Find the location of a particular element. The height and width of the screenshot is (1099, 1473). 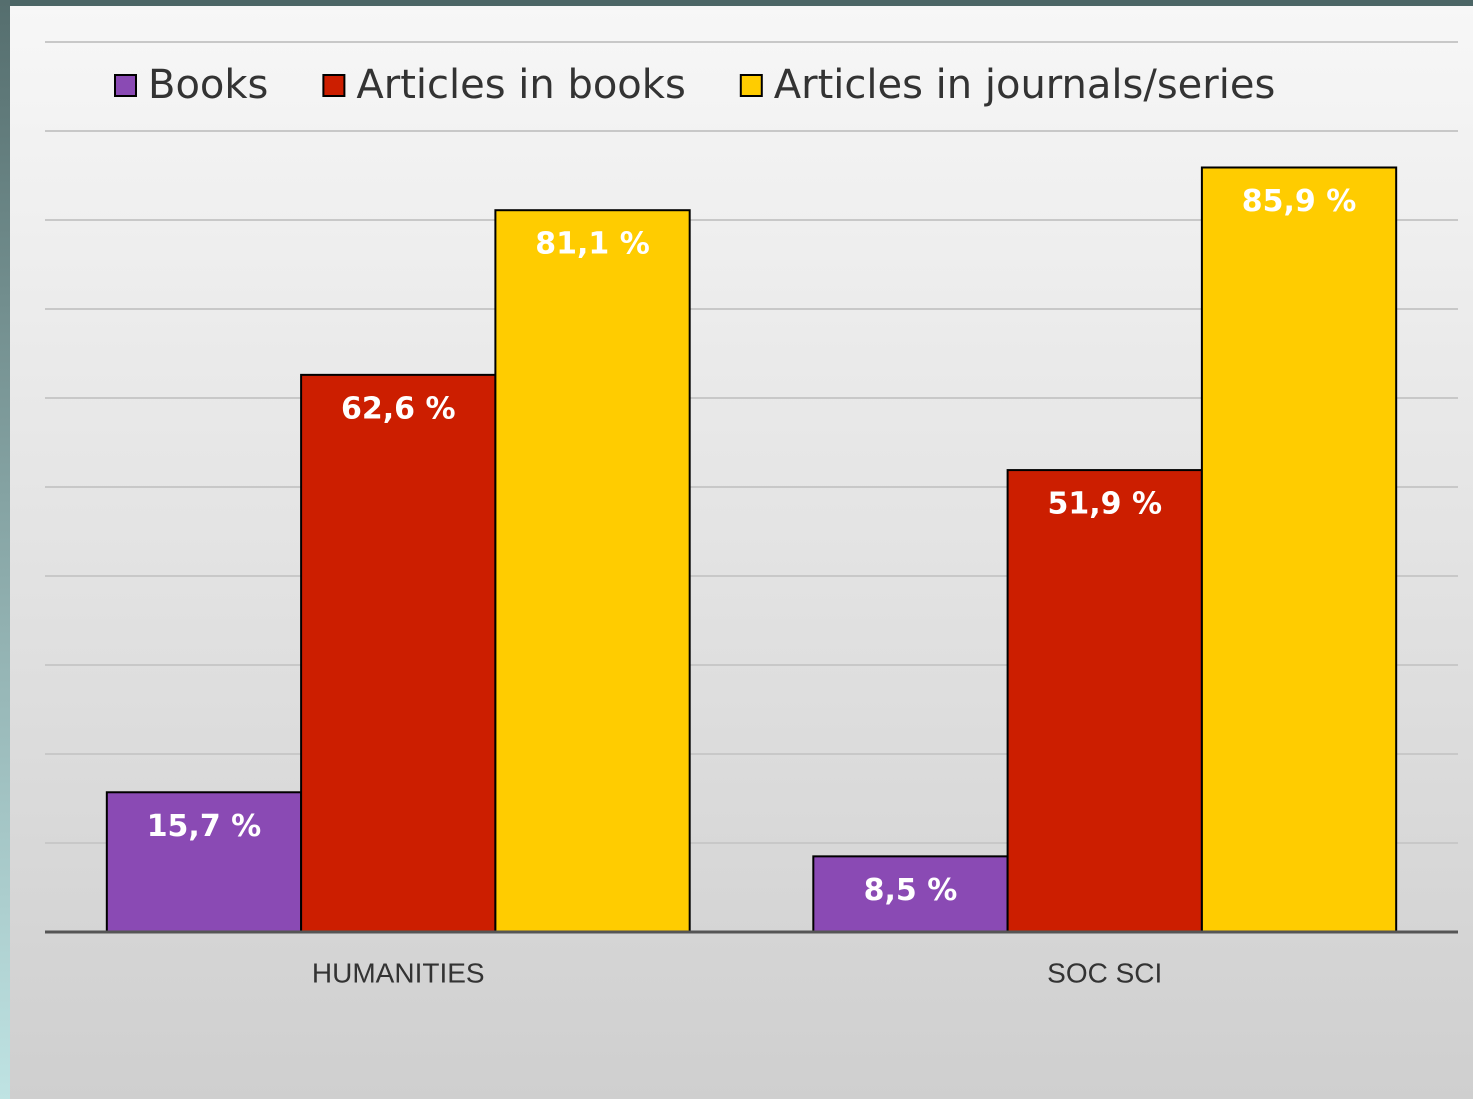

legend-label: Articles in books is located at coordinates (520, 85).